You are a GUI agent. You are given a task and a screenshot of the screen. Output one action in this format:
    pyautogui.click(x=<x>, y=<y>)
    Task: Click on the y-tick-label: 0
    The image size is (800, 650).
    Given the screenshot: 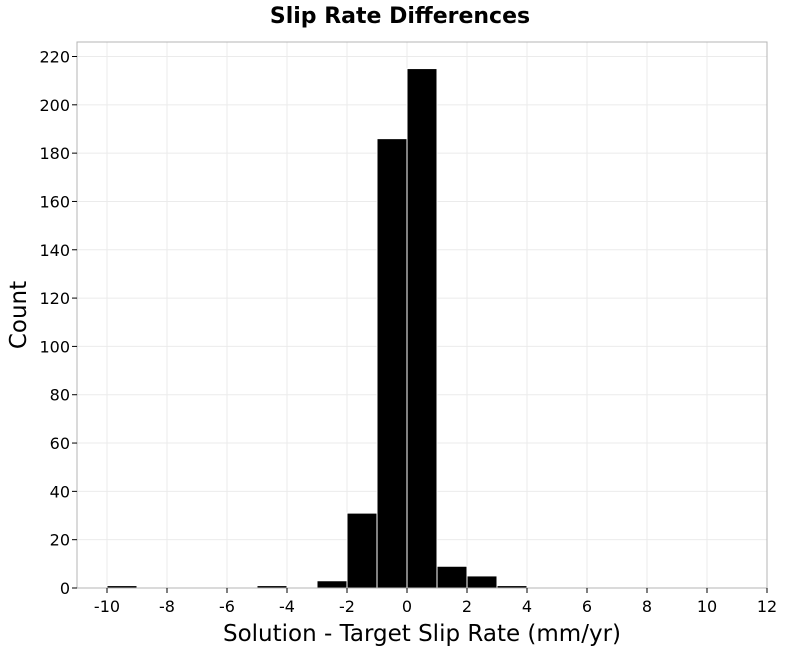 What is the action you would take?
    pyautogui.click(x=65, y=588)
    